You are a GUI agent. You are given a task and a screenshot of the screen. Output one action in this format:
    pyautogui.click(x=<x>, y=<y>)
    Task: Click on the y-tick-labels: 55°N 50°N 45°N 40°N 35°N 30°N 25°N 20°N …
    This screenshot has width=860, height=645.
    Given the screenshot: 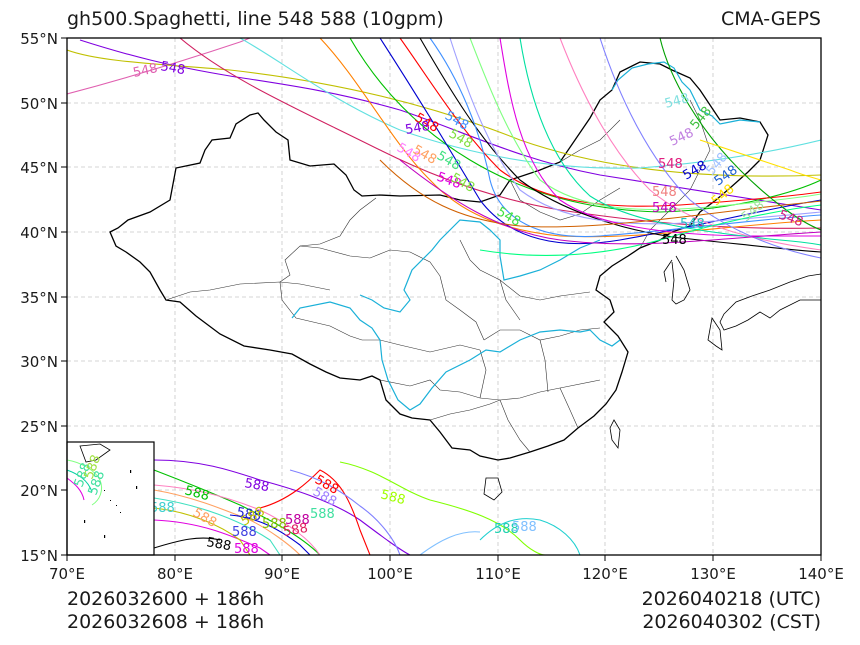 What is the action you would take?
    pyautogui.click(x=39, y=297)
    